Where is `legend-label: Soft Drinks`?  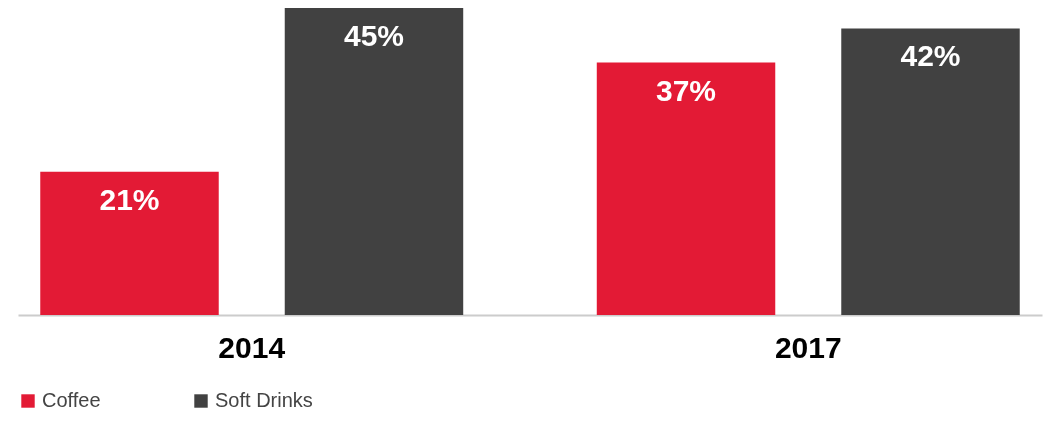
legend-label: Soft Drinks is located at coordinates (264, 400).